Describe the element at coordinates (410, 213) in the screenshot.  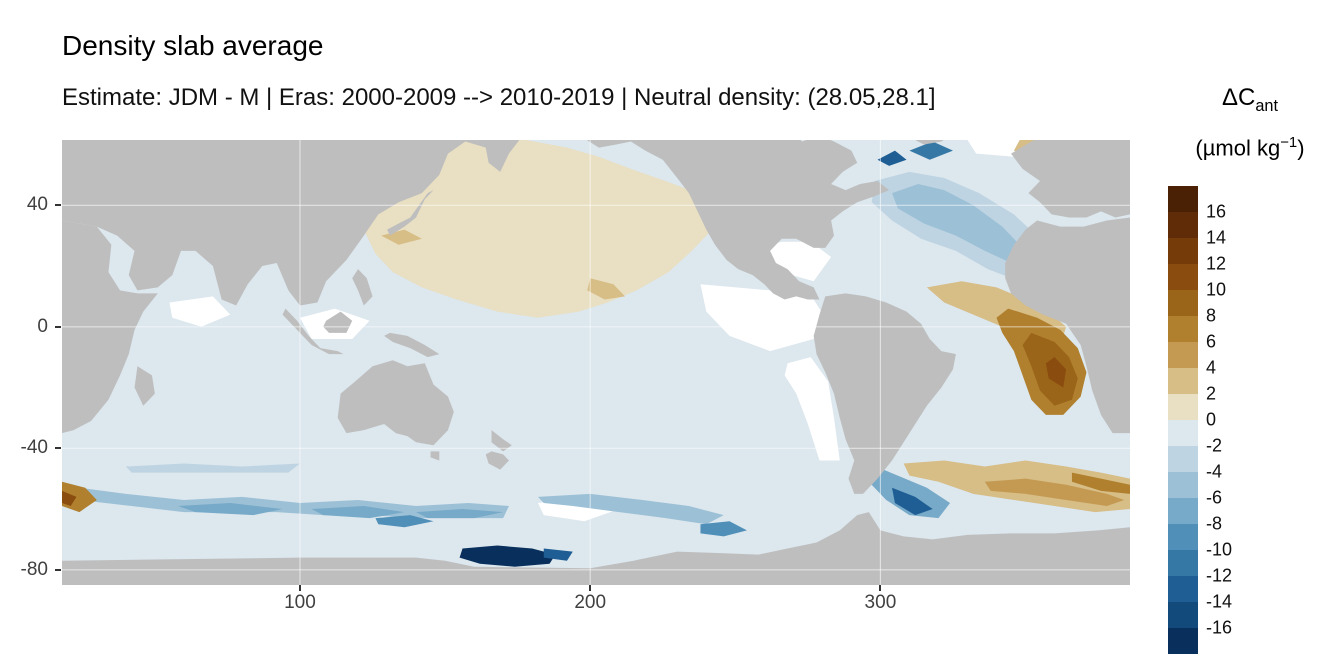
I see `land-japan` at that location.